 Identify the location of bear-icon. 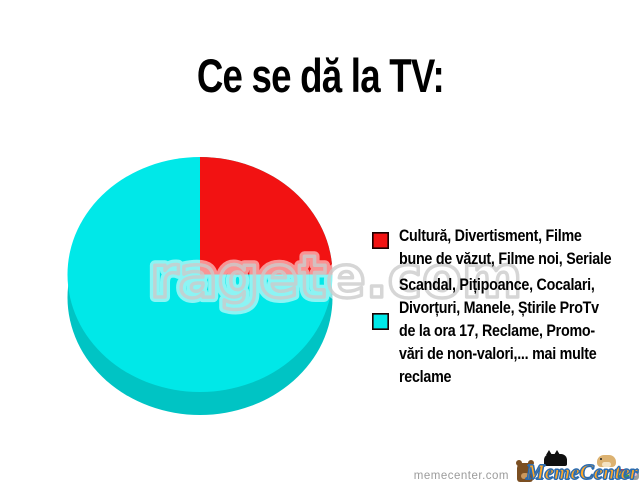
(525, 471).